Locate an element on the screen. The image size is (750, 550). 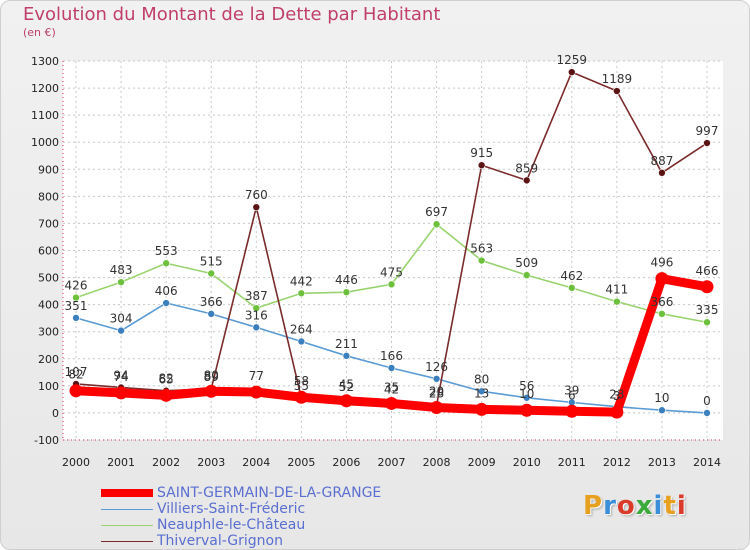
proxiti-logo: Proxiti is located at coordinates (635, 506).